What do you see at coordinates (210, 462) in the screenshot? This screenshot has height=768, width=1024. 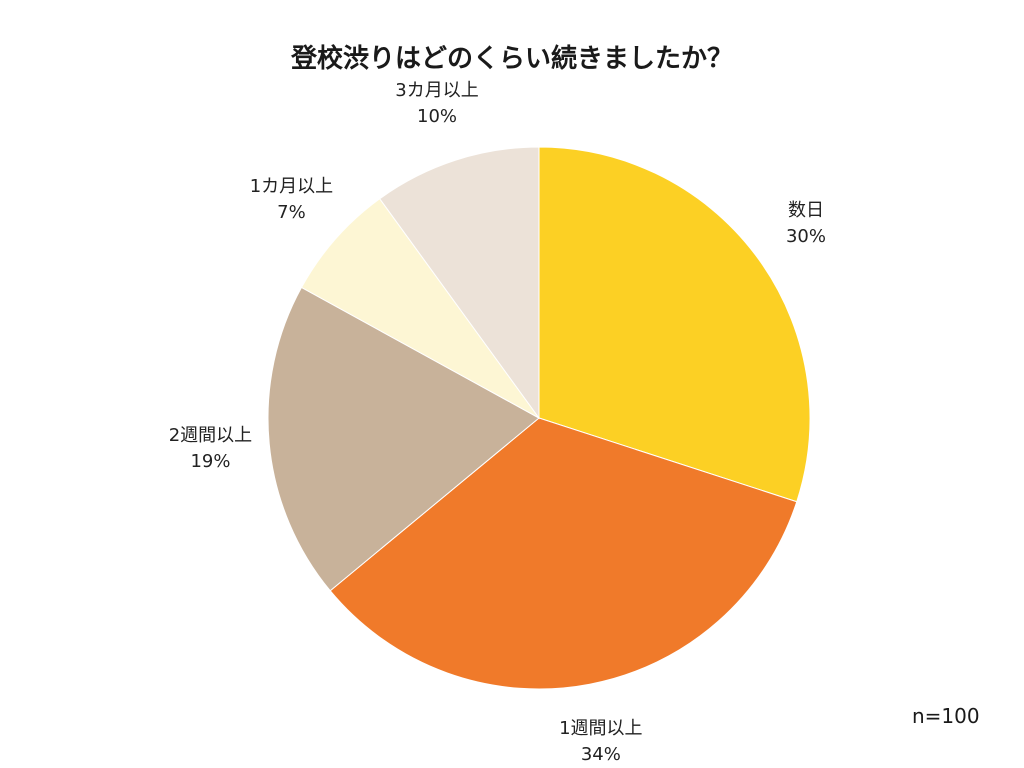 I see `slice-label-value: 19%` at bounding box center [210, 462].